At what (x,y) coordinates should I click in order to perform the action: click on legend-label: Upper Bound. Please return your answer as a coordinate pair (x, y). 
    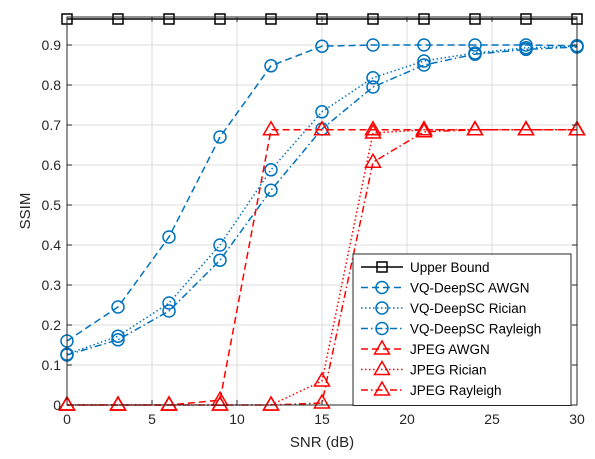
    Looking at the image, I should click on (450, 267).